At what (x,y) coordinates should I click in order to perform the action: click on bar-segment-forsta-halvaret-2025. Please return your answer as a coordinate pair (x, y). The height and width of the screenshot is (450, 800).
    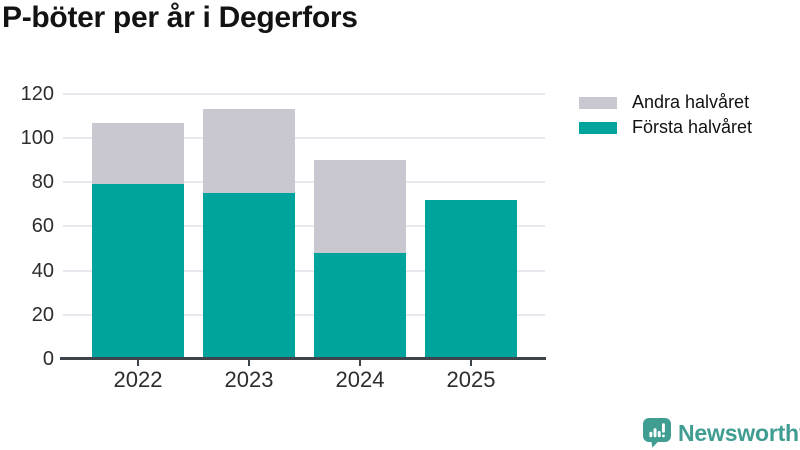
    Looking at the image, I should click on (471, 279).